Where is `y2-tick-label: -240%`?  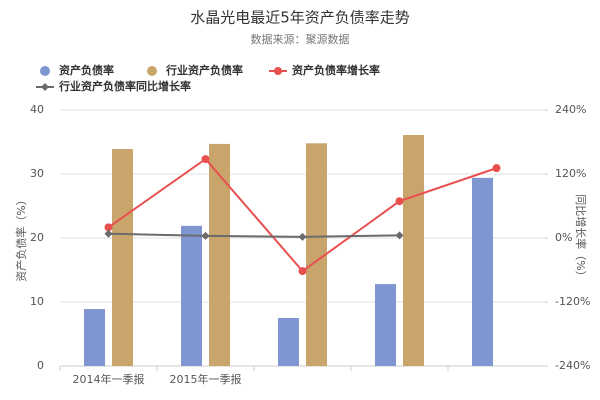
y2-tick-label: -240% is located at coordinates (572, 365).